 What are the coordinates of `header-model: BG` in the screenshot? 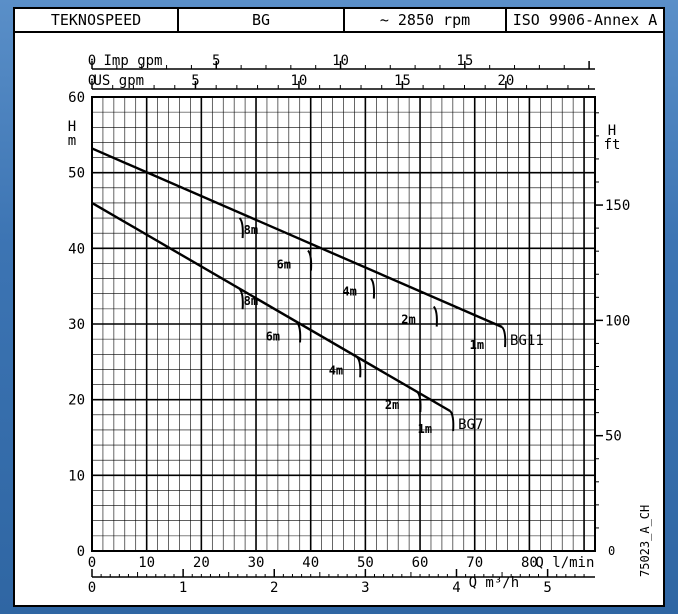 It's located at (262, 20).